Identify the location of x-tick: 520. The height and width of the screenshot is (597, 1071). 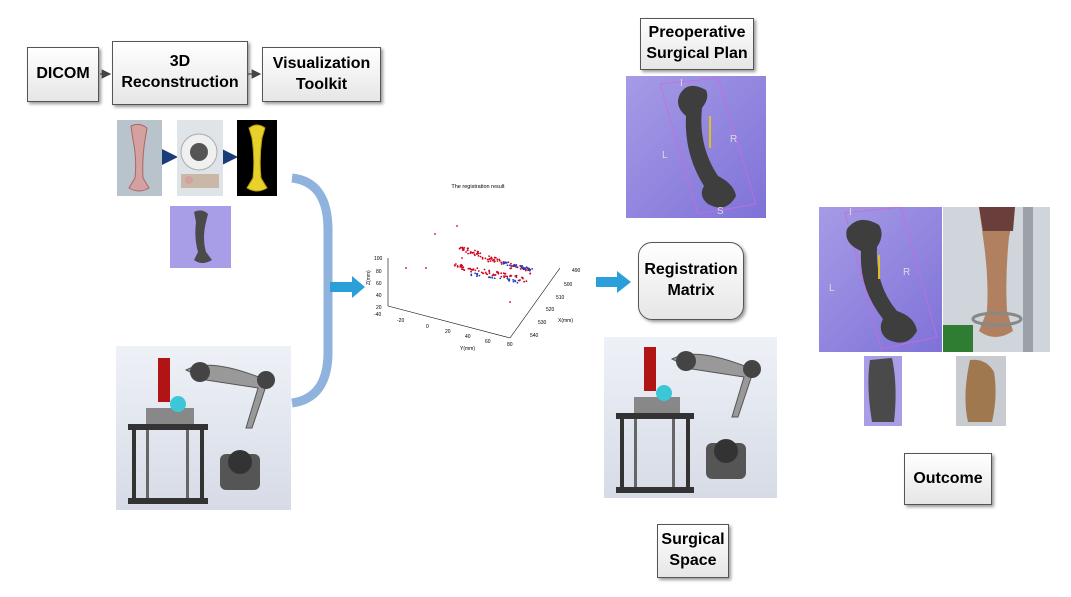
(550, 310).